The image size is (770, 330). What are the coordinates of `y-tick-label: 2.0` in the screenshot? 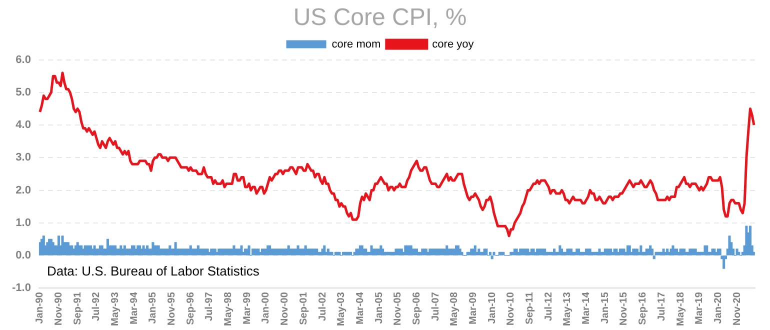 It's located at (23, 190).